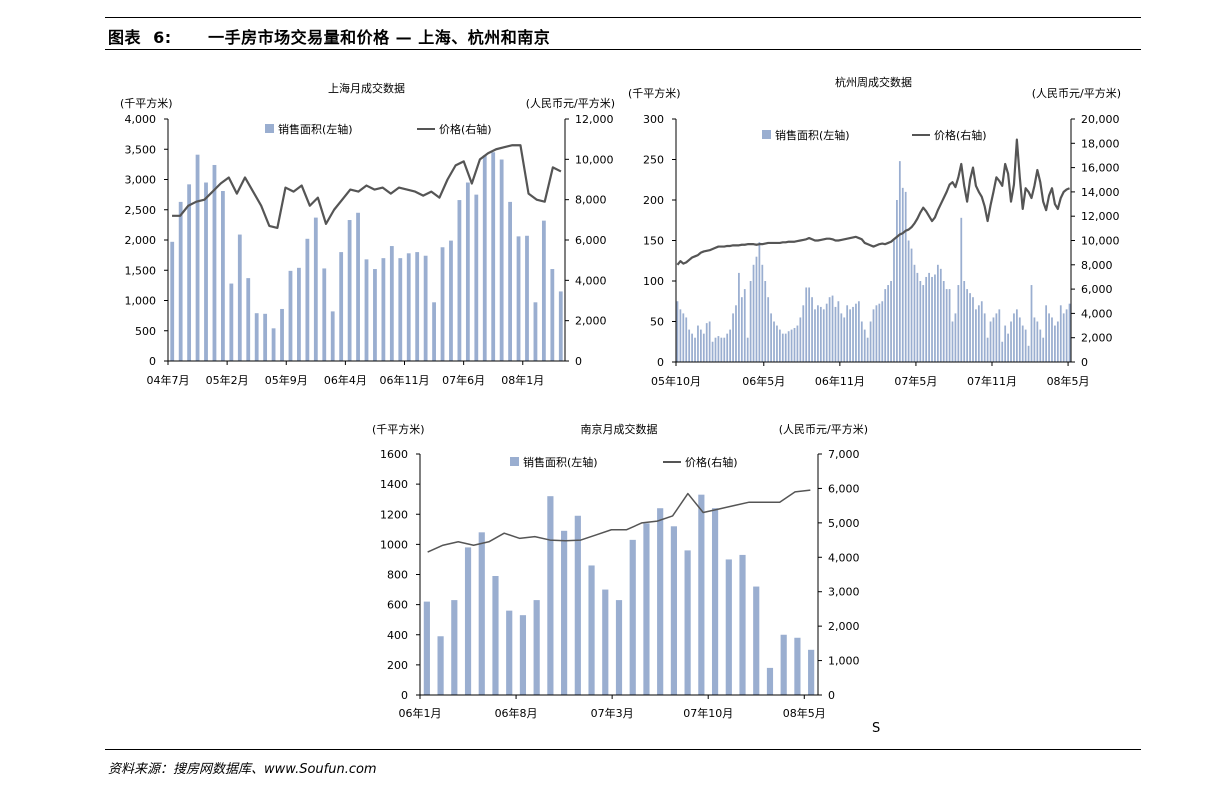 The width and height of the screenshot is (1224, 794). Describe the element at coordinates (844, 557) in the screenshot. I see `right-tick-label: 4,000` at that location.